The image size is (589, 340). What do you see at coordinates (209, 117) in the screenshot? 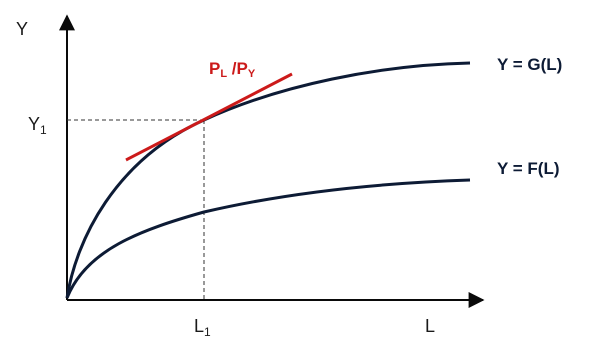
I see `tangent-line` at bounding box center [209, 117].